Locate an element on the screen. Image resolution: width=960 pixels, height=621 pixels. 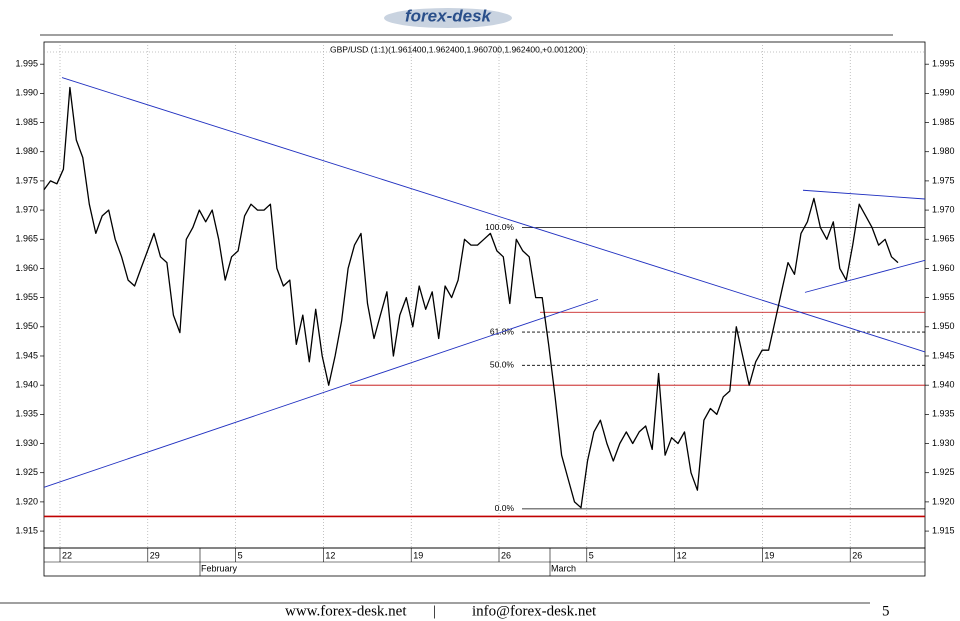
y-tick-label: 1.975 is located at coordinates (26, 180).